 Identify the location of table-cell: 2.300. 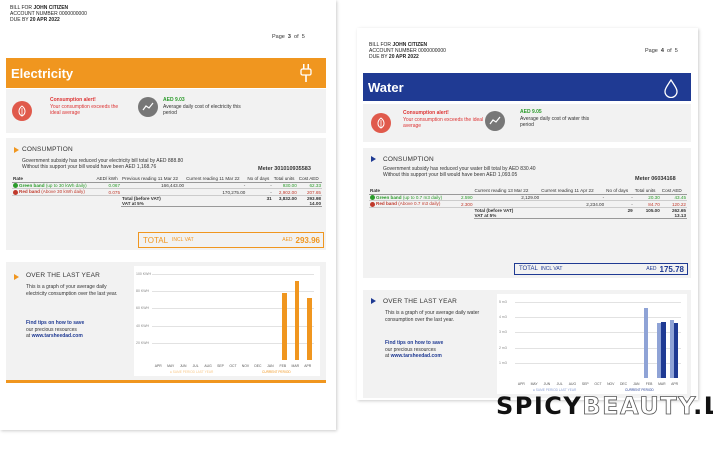
(465, 204).